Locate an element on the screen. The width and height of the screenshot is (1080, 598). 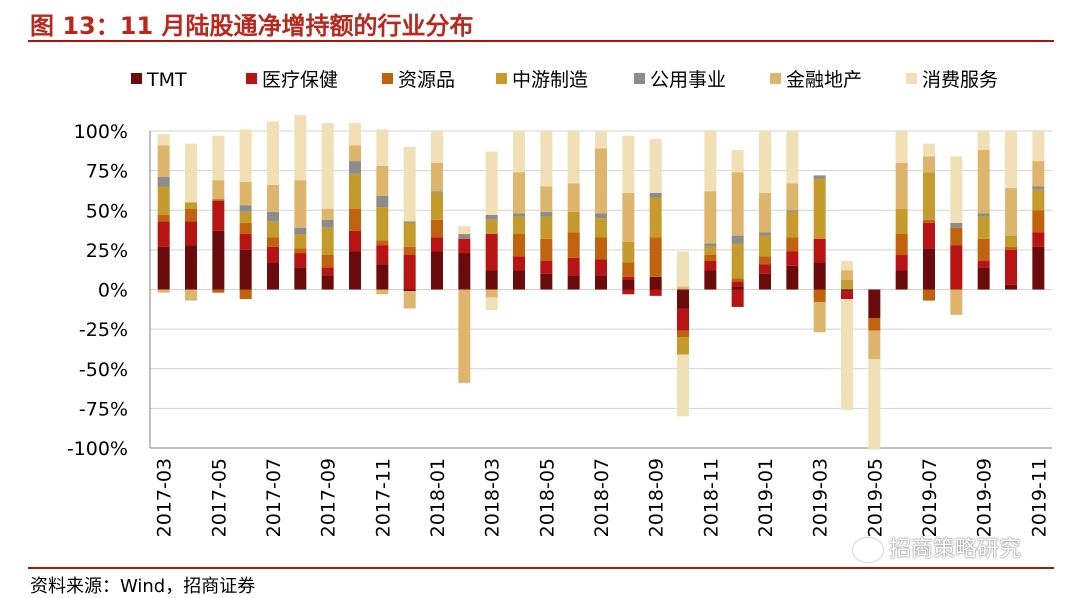
y-tick-label: 25% is located at coordinates (107, 251).